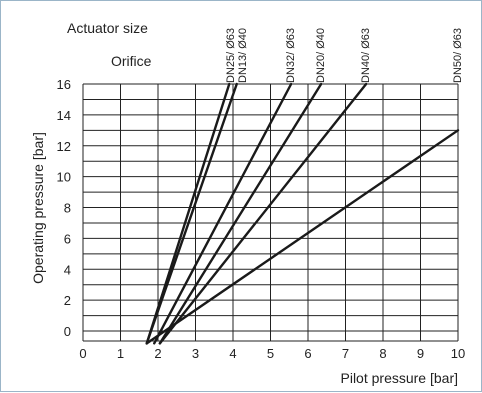 The width and height of the screenshot is (482, 393). Describe the element at coordinates (67, 208) in the screenshot. I see `y-tick-label: 8` at that location.